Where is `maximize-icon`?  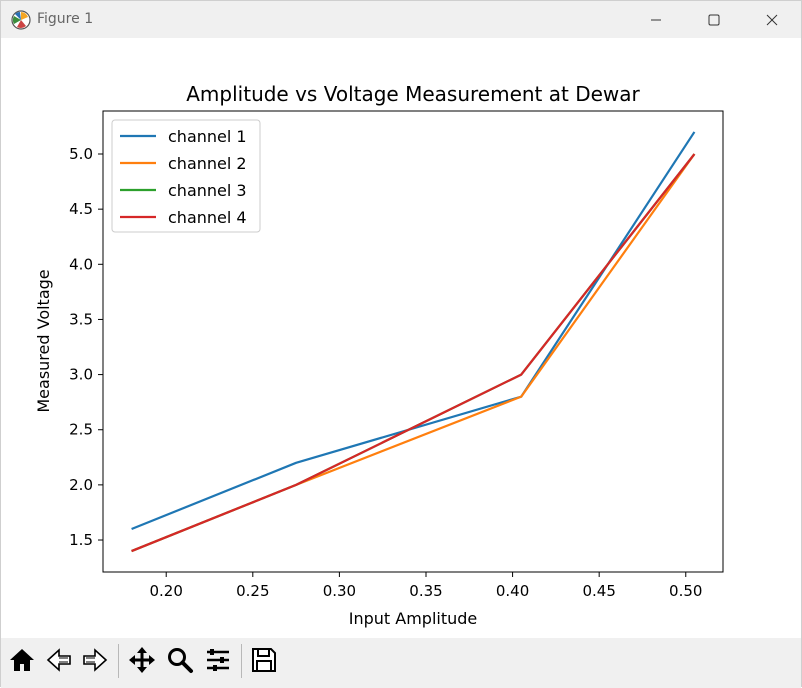
maximize-icon is located at coordinates (714, 19).